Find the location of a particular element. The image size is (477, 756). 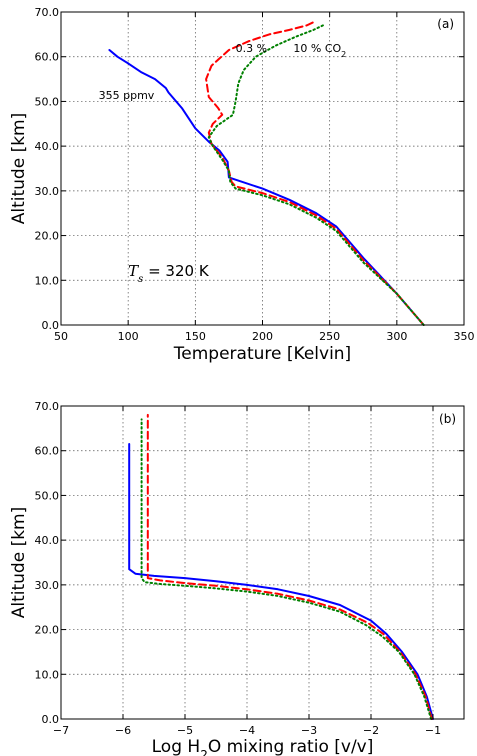

panel-a-xtick-label: 350 is located at coordinates (464, 336).